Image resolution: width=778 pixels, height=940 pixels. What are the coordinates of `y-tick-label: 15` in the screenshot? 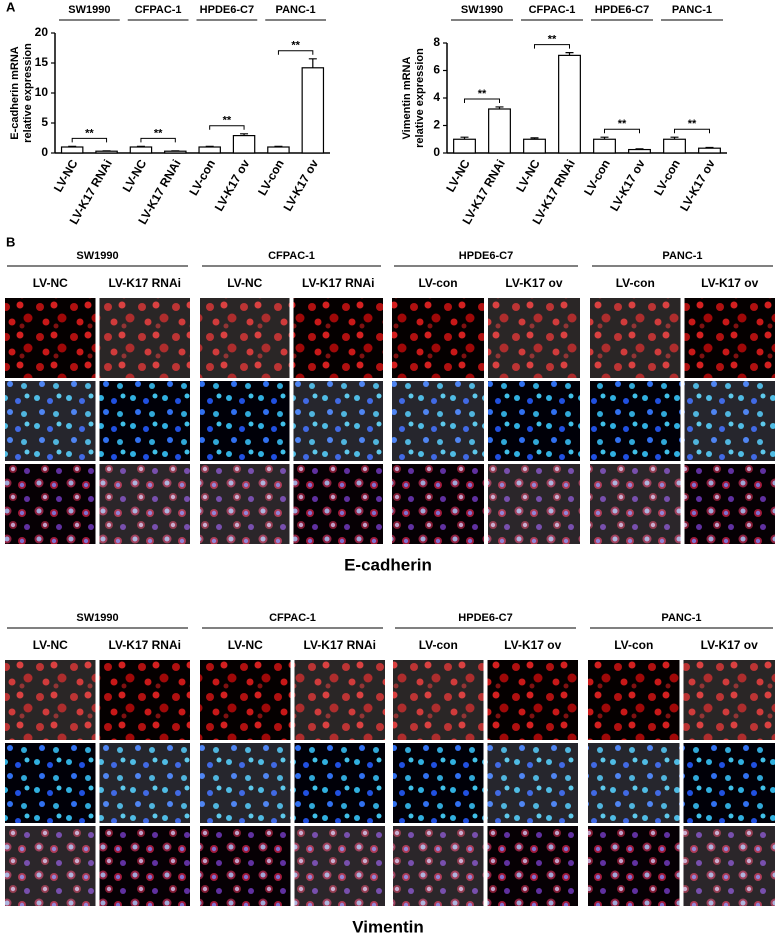 It's located at (42, 62).